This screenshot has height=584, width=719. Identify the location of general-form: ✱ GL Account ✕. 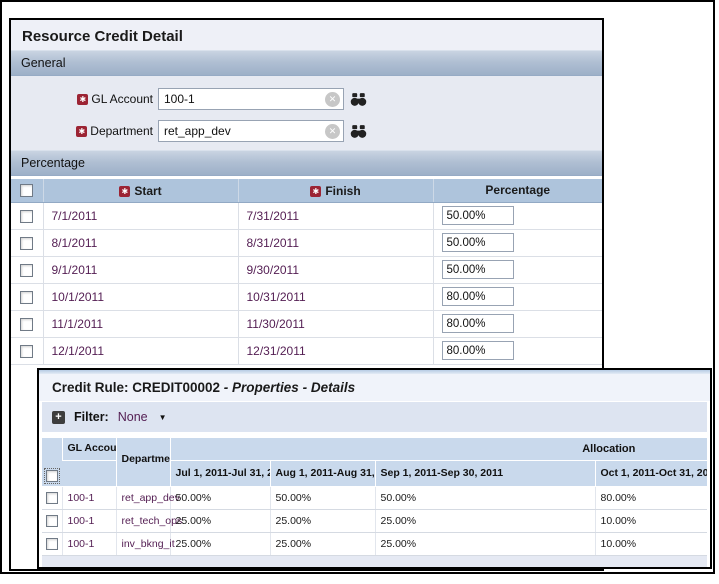
(306, 113).